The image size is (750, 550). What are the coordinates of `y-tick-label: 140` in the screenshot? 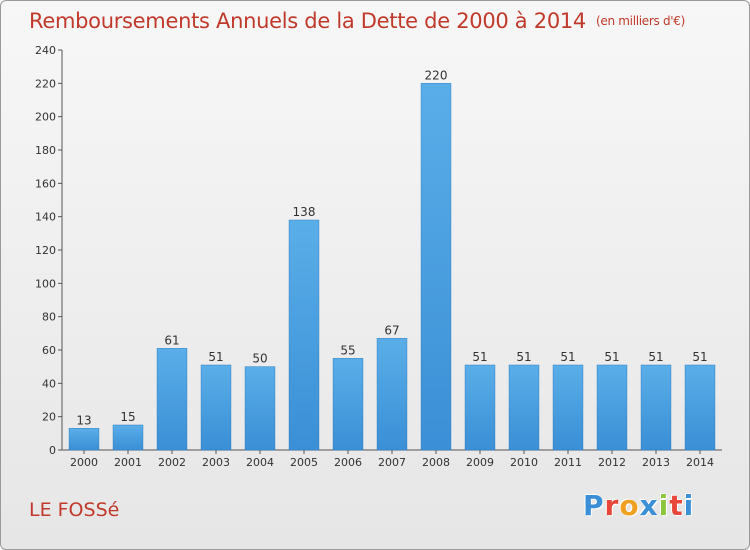 It's located at (45, 217).